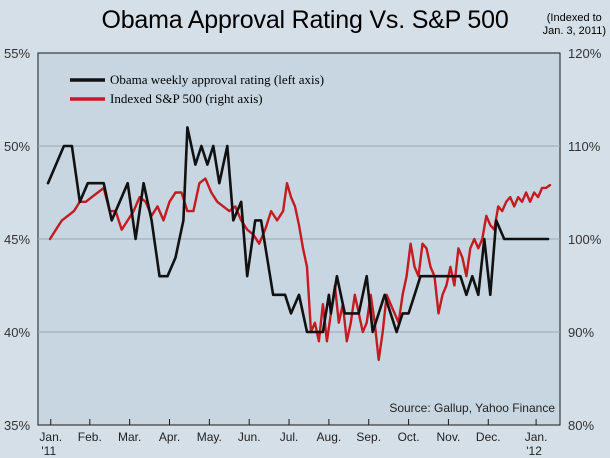  I want to click on x-tick-label: Dec., so click(488, 437).